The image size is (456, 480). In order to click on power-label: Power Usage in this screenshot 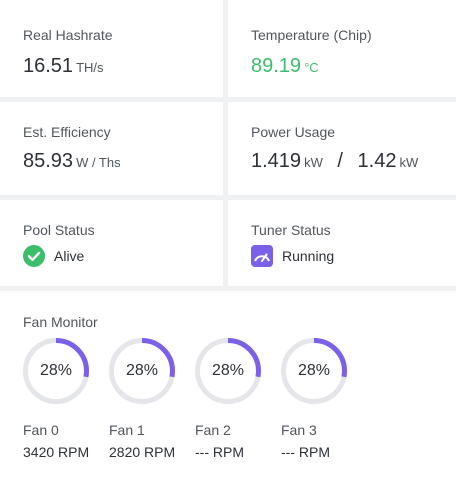, I will do `click(293, 132)`.